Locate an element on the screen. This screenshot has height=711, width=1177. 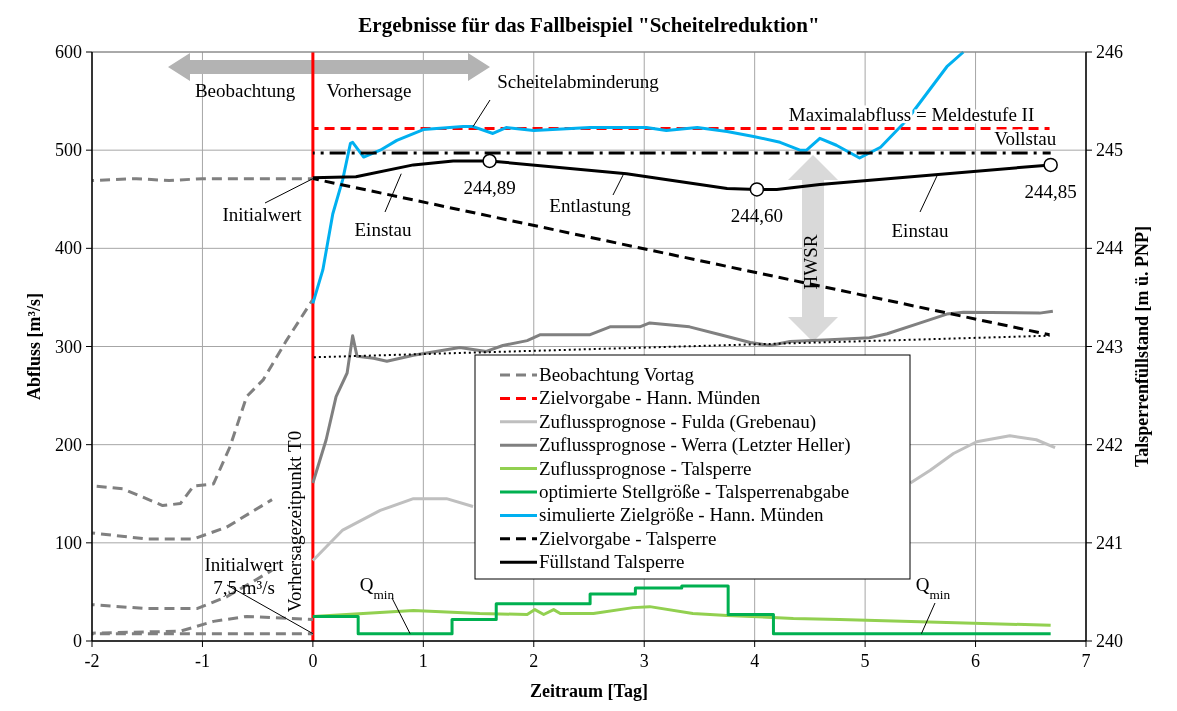
data-label: 244,89 is located at coordinates (489, 187).